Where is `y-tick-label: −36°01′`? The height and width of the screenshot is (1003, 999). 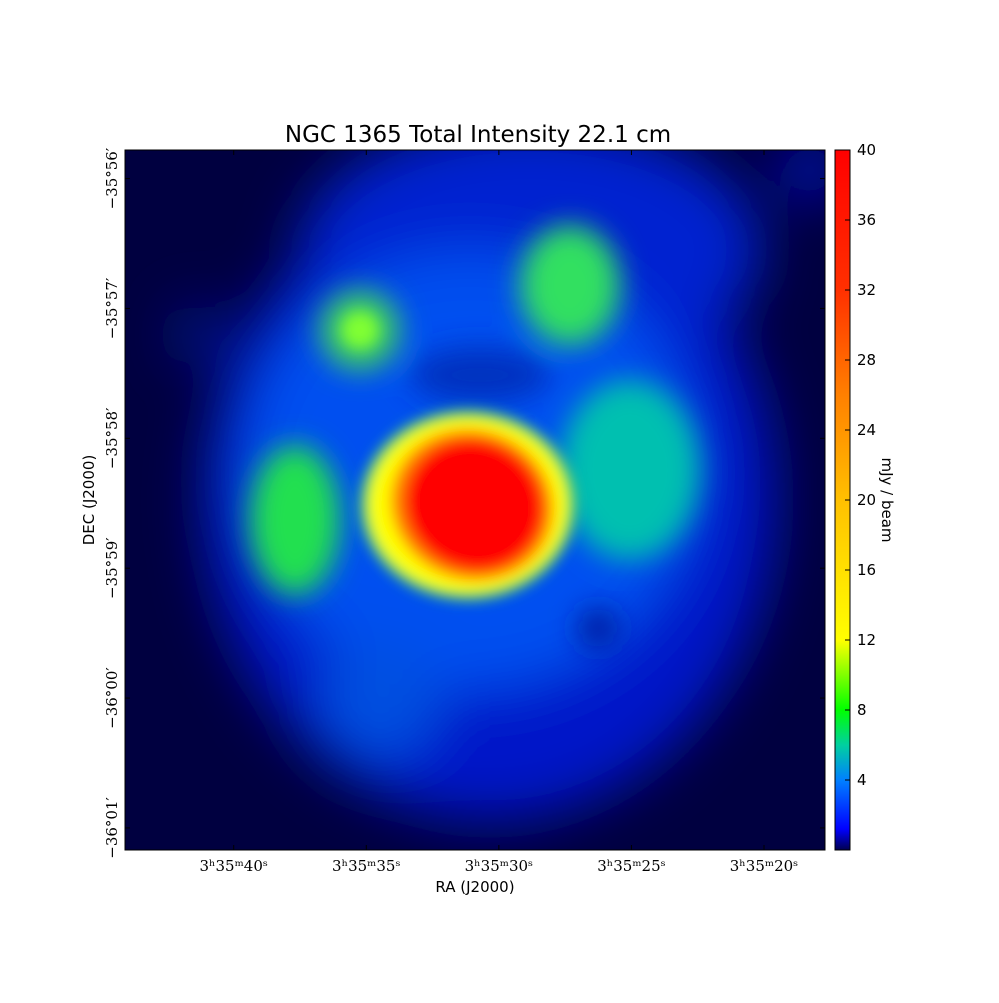 y-tick-label: −36°01′ is located at coordinates (112, 828).